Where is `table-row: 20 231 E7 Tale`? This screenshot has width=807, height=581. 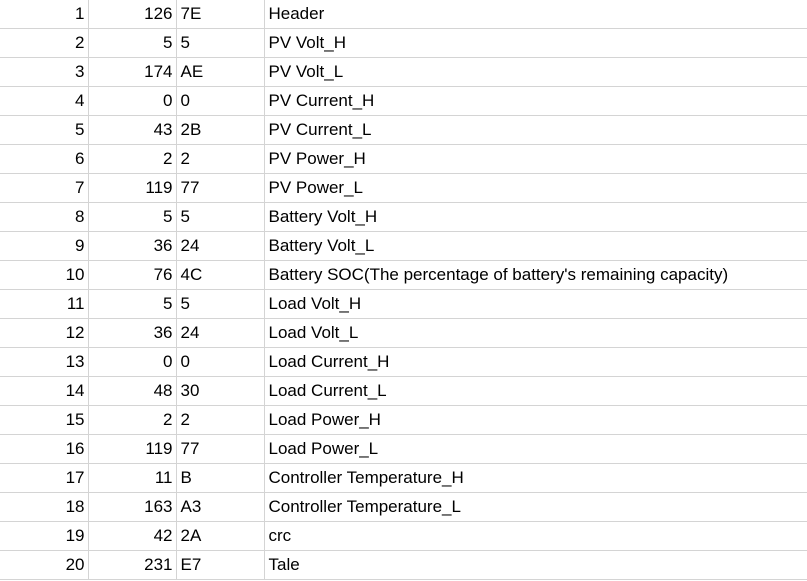 table-row: 20 231 E7 Tale is located at coordinates (403, 565).